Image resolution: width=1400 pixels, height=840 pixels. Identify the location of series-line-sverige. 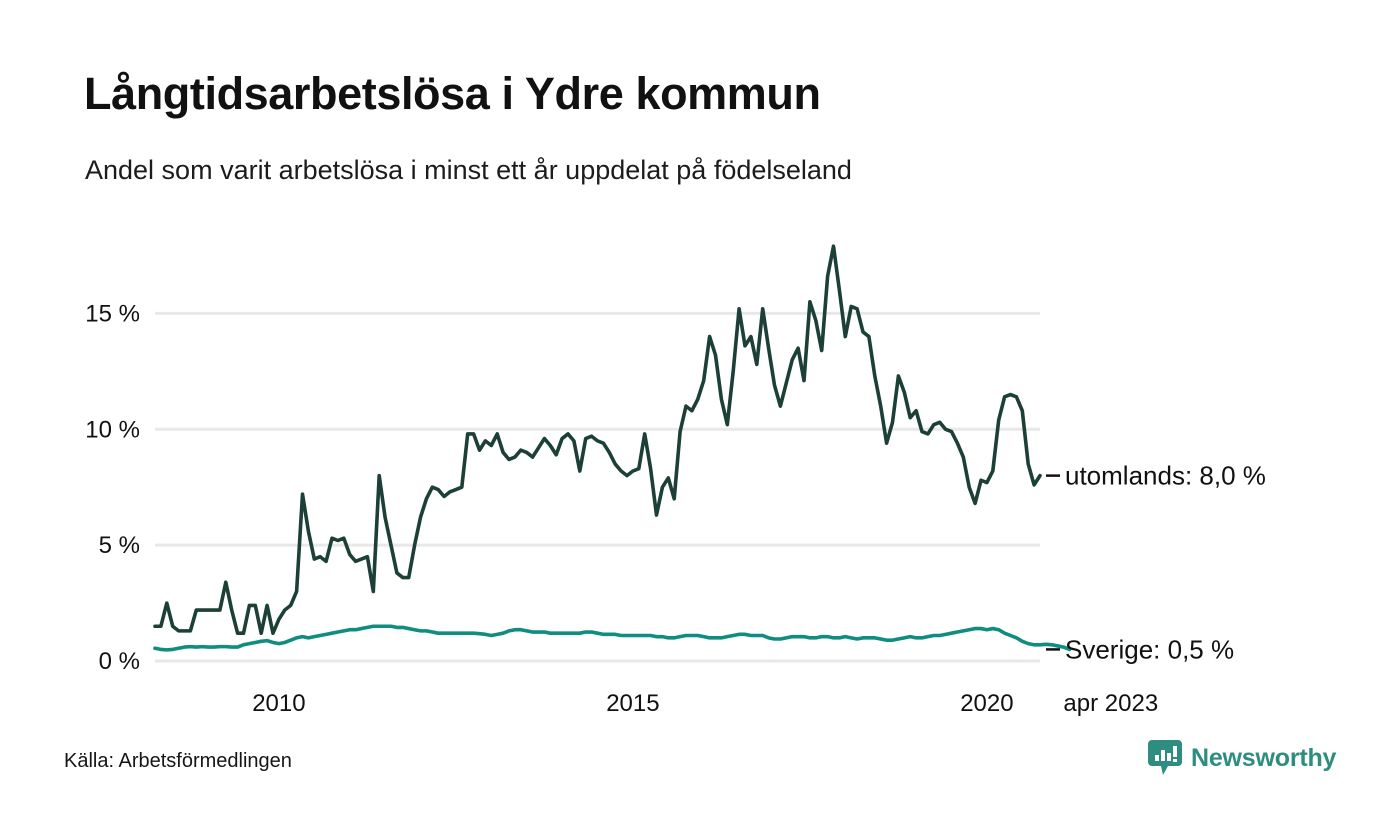
(612, 638).